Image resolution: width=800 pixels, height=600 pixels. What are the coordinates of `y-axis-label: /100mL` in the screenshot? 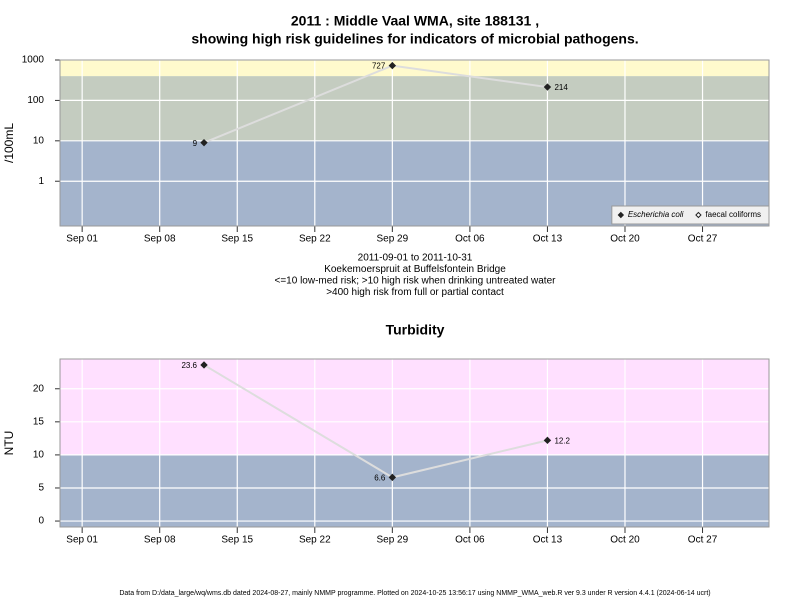 It's located at (9, 143).